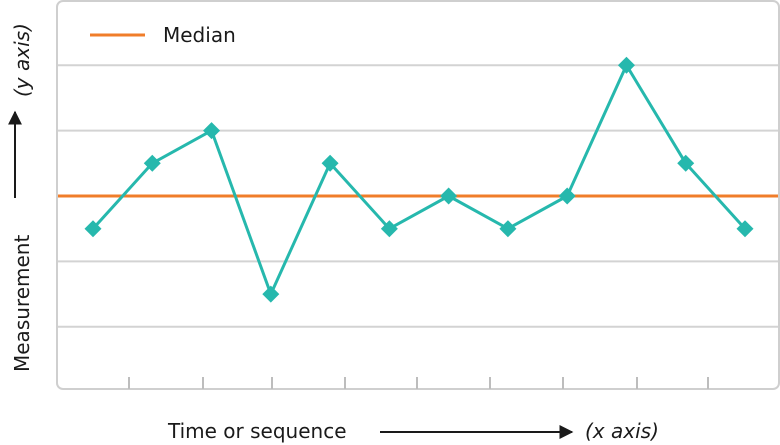 The width and height of the screenshot is (780, 445). What do you see at coordinates (418, 383) in the screenshot?
I see `x-axis-ticks` at bounding box center [418, 383].